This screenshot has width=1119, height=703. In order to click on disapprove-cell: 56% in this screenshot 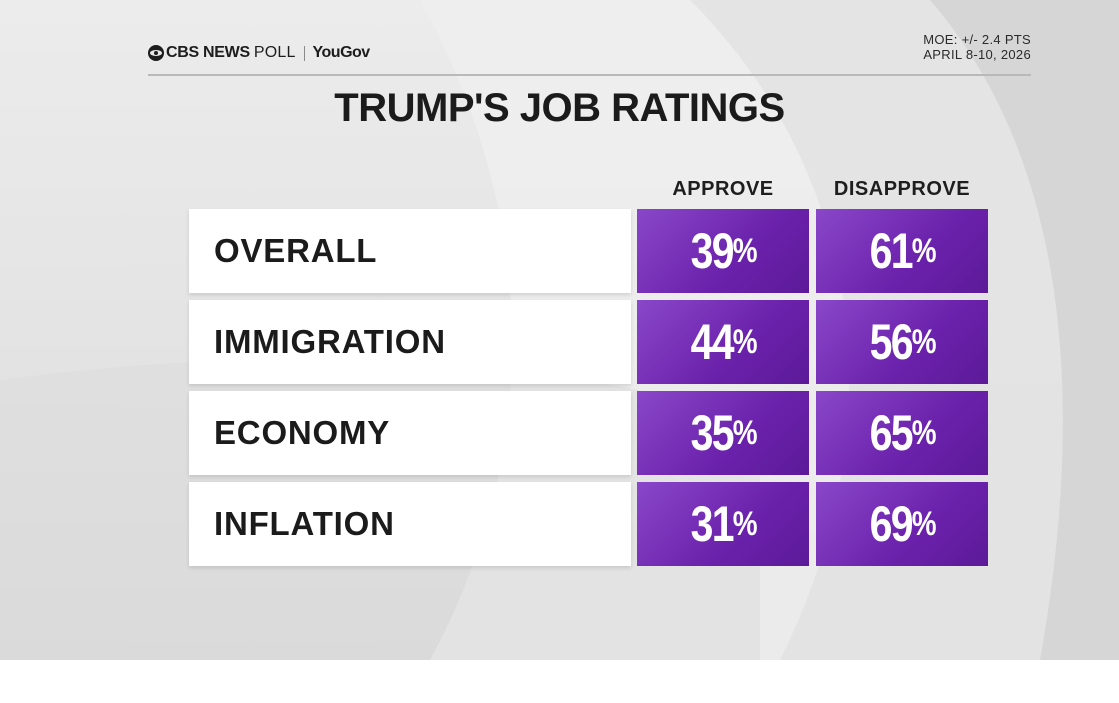, I will do `click(902, 342)`.